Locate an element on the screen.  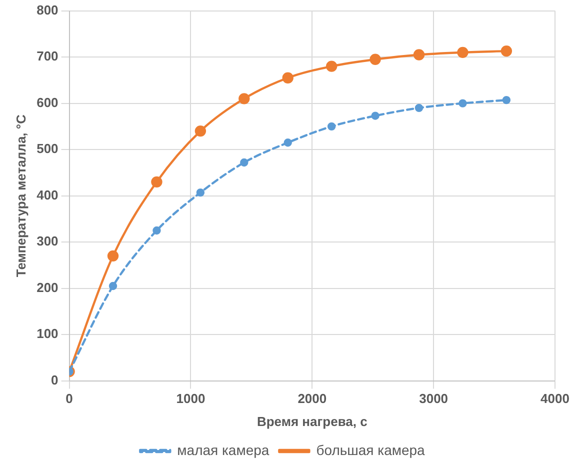
x-tick-label: 0 is located at coordinates (69, 398).